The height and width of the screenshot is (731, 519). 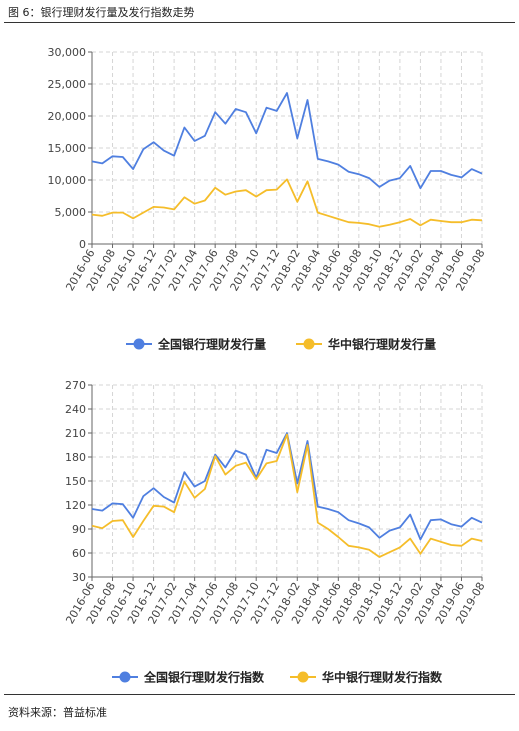 I want to click on y-tick-label: 5,000, so click(x=71, y=212).